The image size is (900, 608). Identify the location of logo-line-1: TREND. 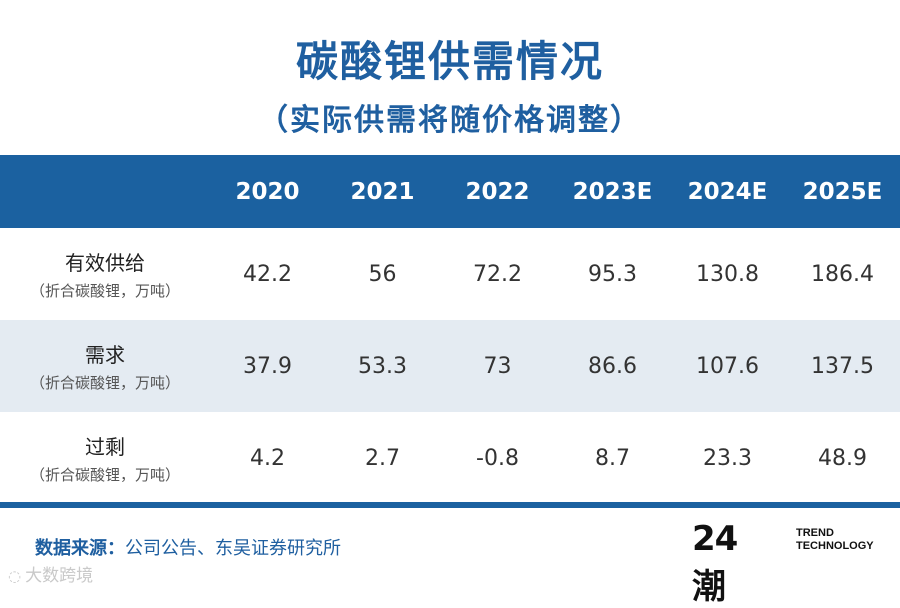
(815, 533).